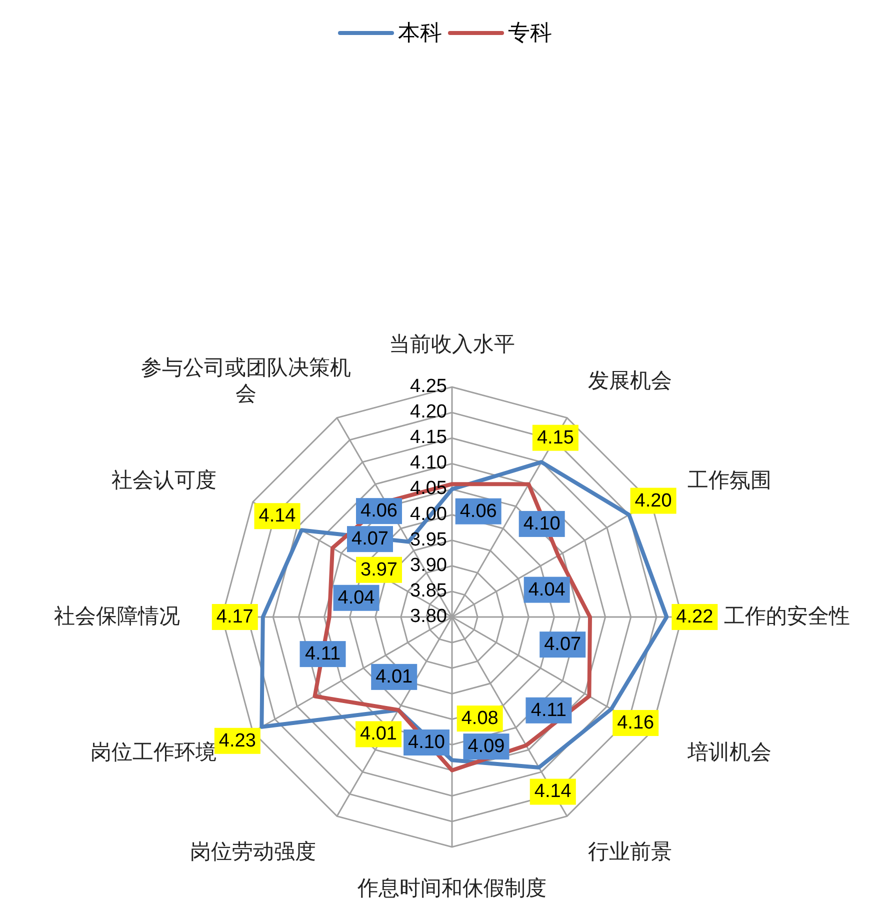 The height and width of the screenshot is (924, 890). I want to click on data-label: 3.97, so click(379, 569).